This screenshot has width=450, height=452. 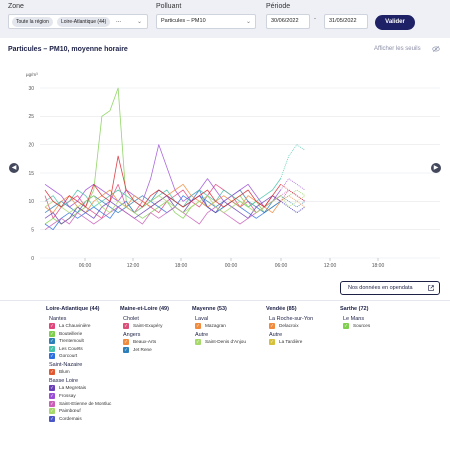 What do you see at coordinates (82, 388) in the screenshot?
I see `legend-station-item: ✓ La Megretais` at bounding box center [82, 388].